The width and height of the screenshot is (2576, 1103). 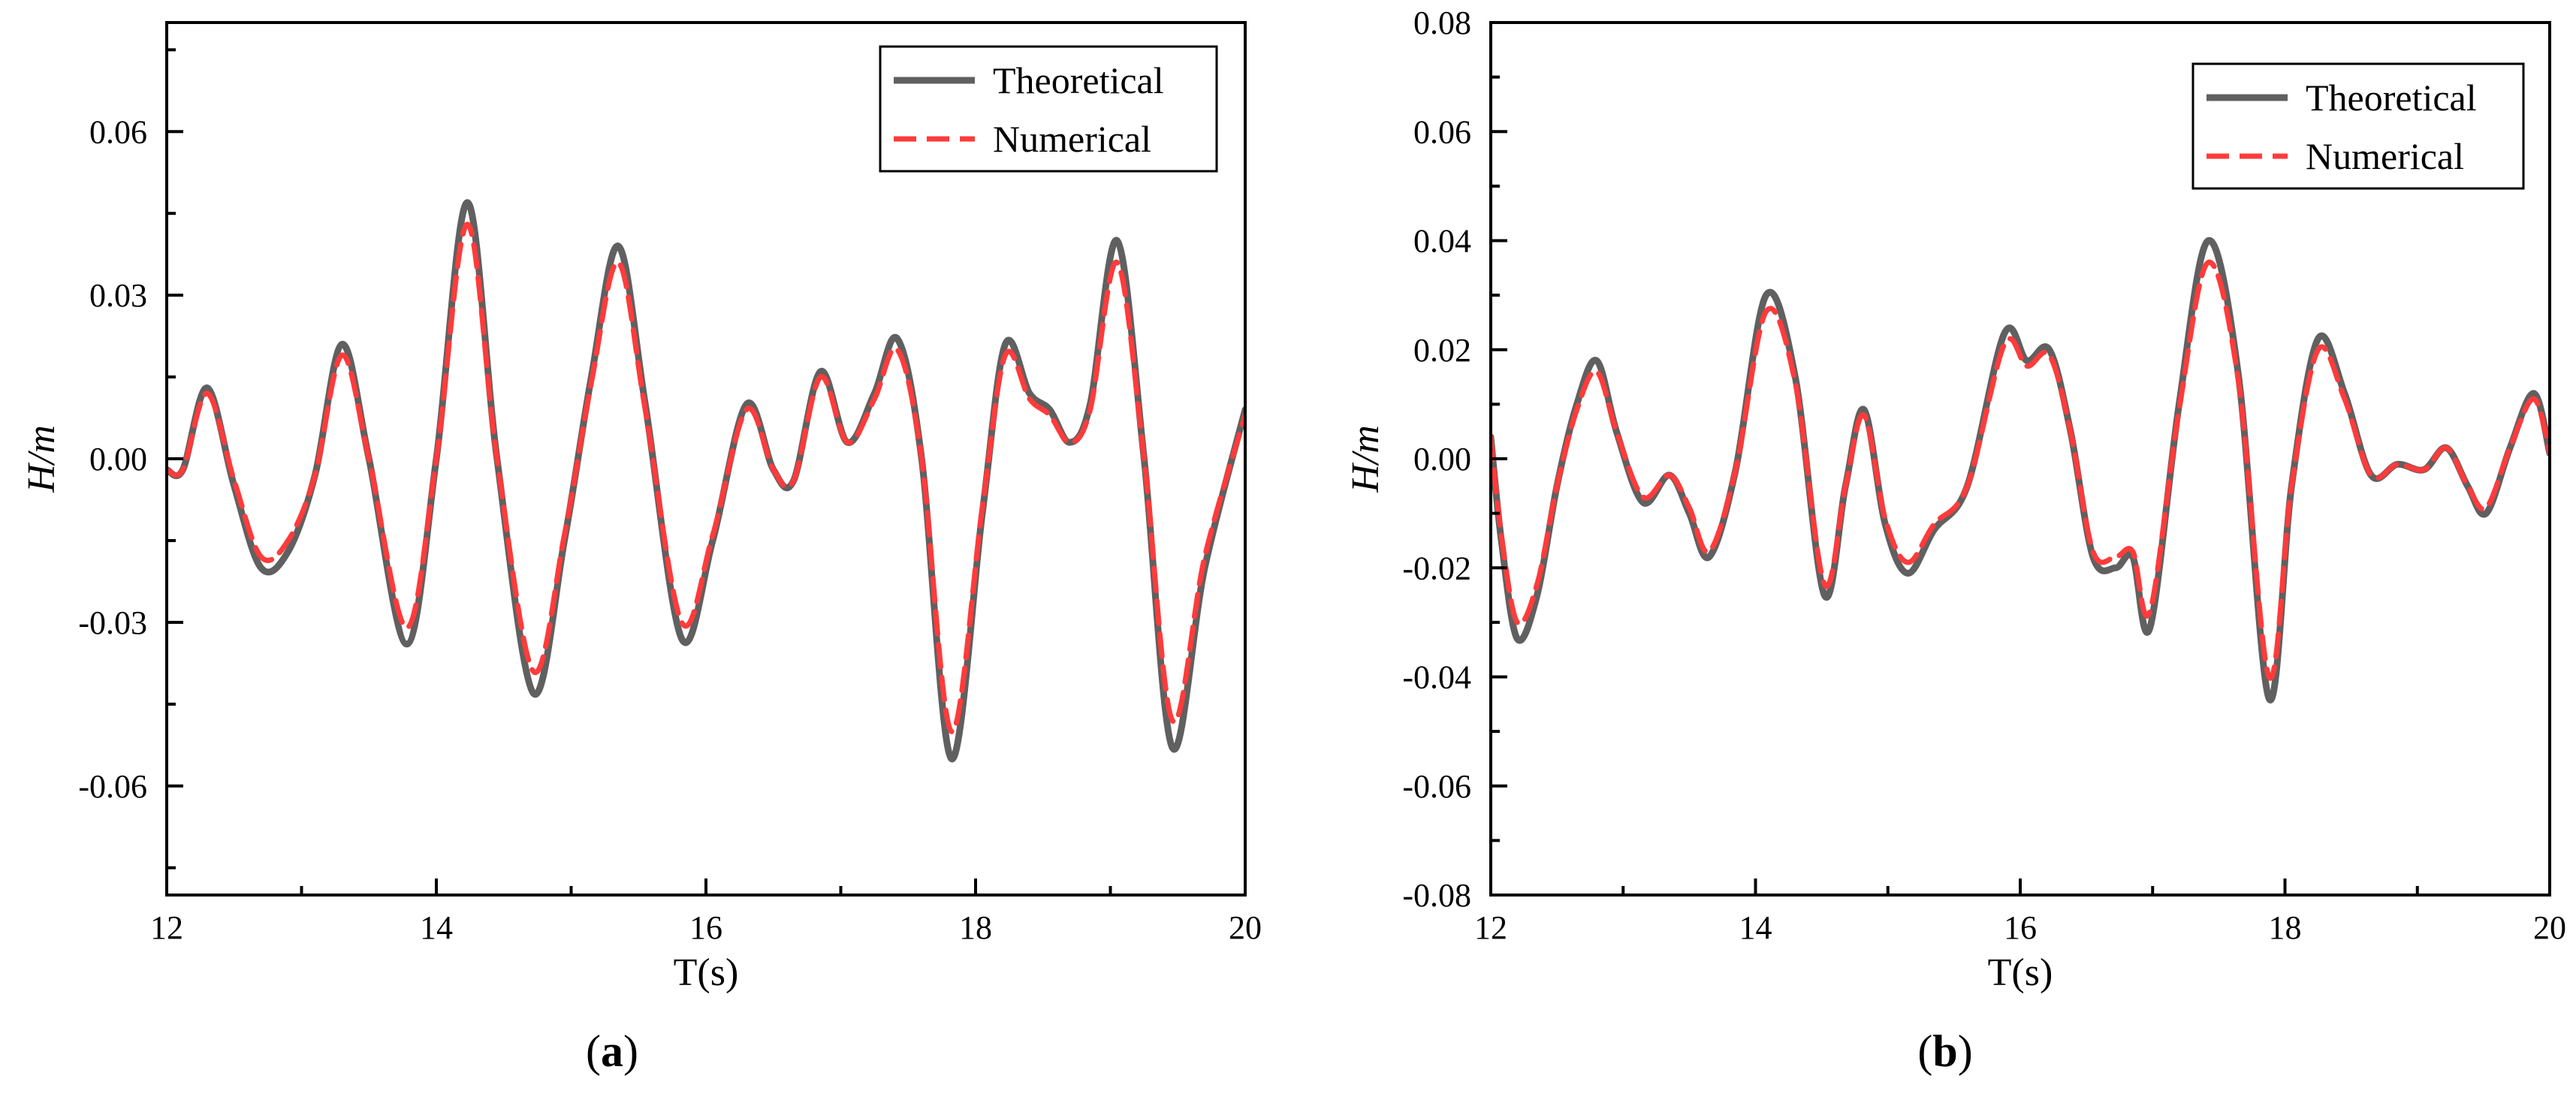 I want to click on y-tick-label: -0.08, so click(x=1436, y=895).